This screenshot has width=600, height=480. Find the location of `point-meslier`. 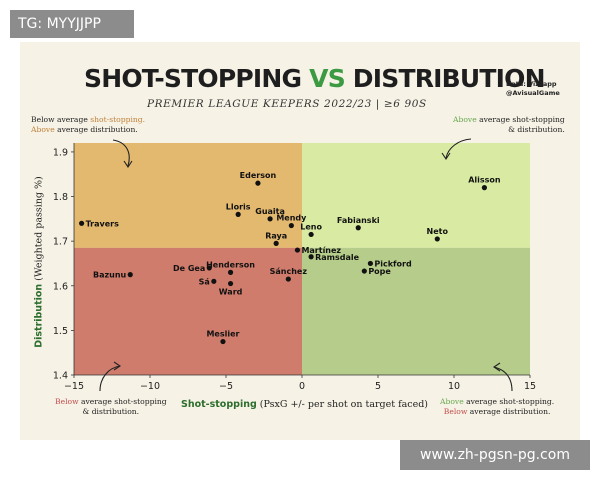

point-meslier is located at coordinates (223, 341).